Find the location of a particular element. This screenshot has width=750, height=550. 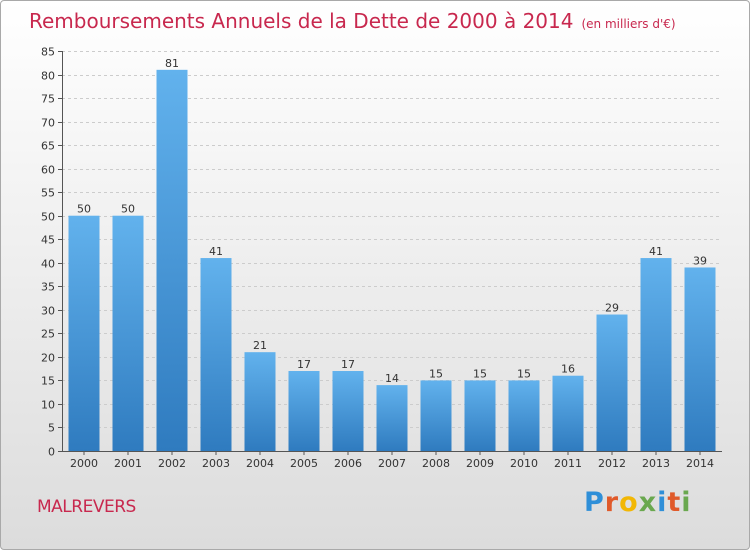

y-tick-label: 20 is located at coordinates (48, 358).